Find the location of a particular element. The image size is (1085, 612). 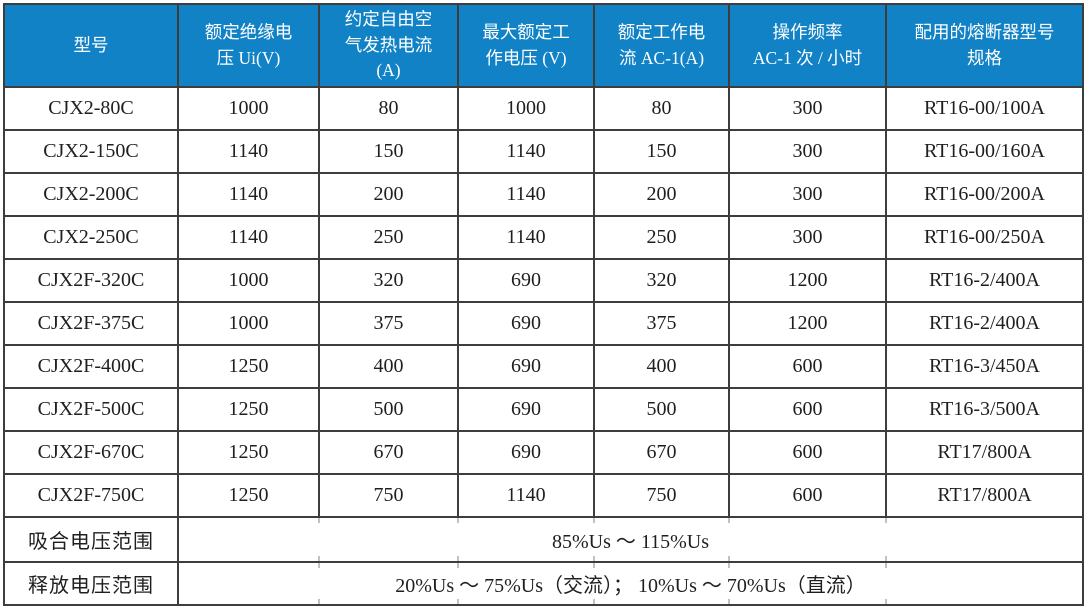

col-header-free-air-thermal-current: 约定自由空 气发热电流 (A) is located at coordinates (388, 45).